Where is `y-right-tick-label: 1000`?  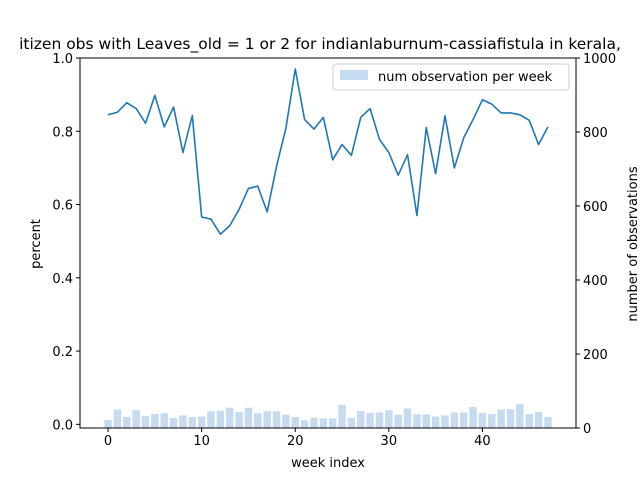
y-right-tick-label: 1000 is located at coordinates (599, 59).